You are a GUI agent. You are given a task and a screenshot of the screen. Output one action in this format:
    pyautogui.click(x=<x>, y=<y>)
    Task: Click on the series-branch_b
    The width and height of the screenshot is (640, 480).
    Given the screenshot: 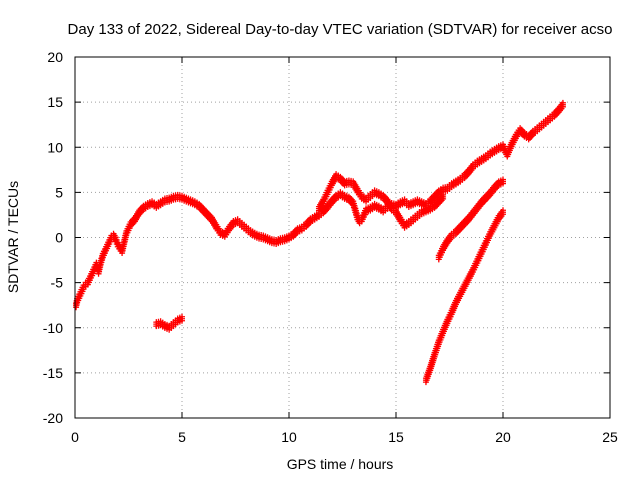 What is the action you would take?
    pyautogui.click(x=464, y=296)
    